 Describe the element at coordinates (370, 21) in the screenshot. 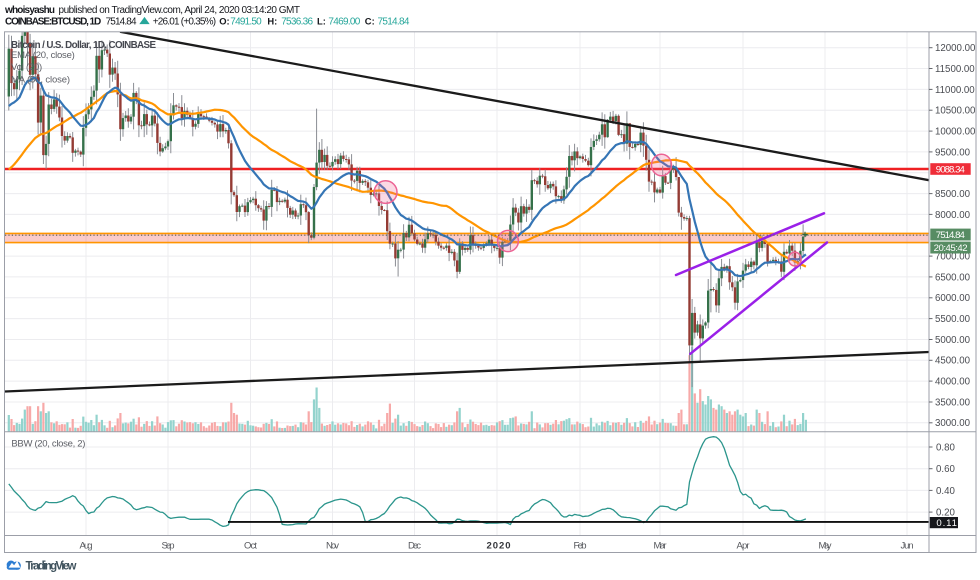

I see `svg-text: C:` at that location.